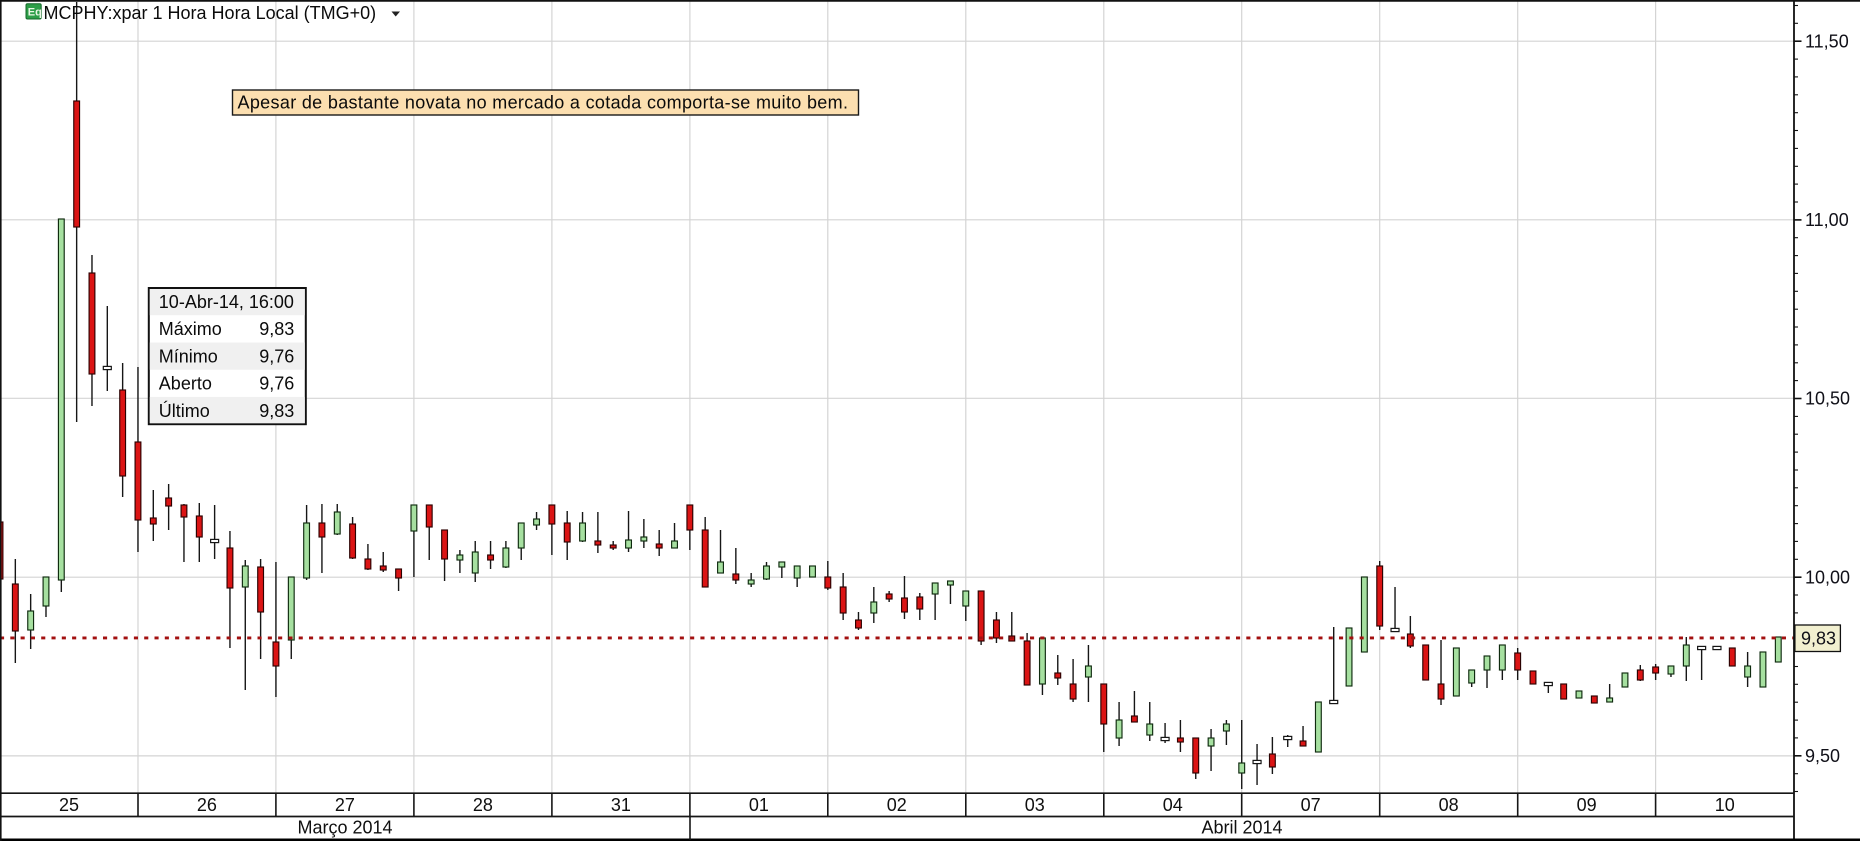  What do you see at coordinates (1587, 805) in the screenshot?
I see `svg-text: 09` at bounding box center [1587, 805].